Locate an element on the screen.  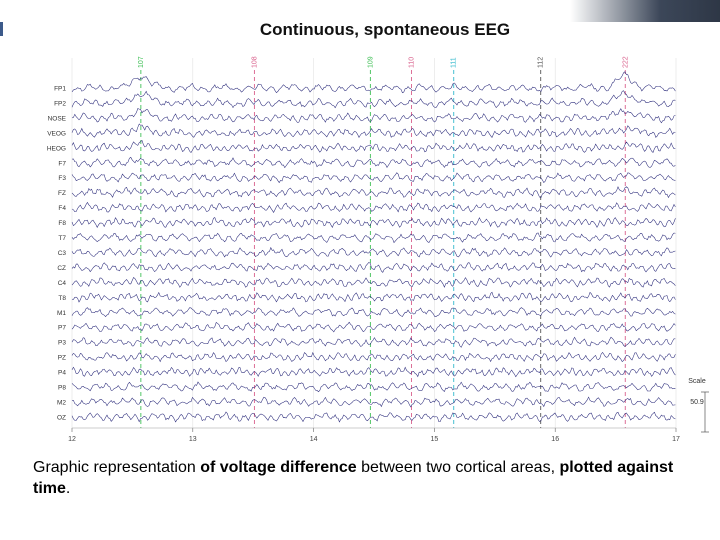
header-stripe is located at coordinates (645, 11).